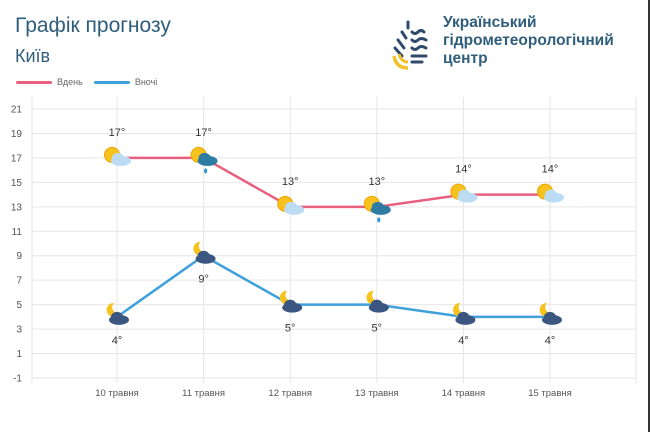 The image size is (650, 432). Describe the element at coordinates (86, 82) in the screenshot. I see `chart-legend: Вдень Вночі` at that location.